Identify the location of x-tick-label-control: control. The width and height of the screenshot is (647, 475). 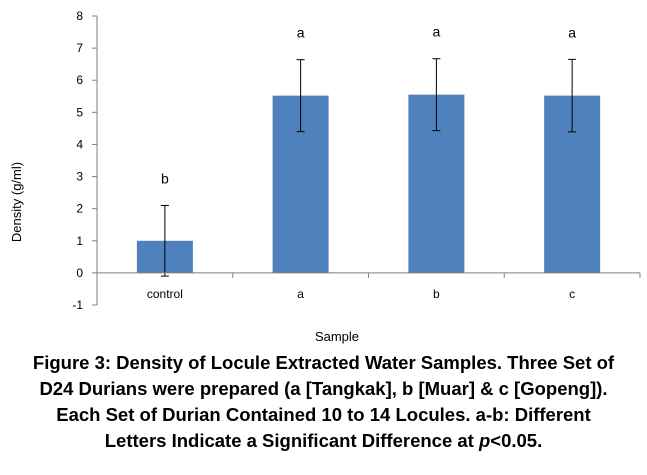
(165, 294).